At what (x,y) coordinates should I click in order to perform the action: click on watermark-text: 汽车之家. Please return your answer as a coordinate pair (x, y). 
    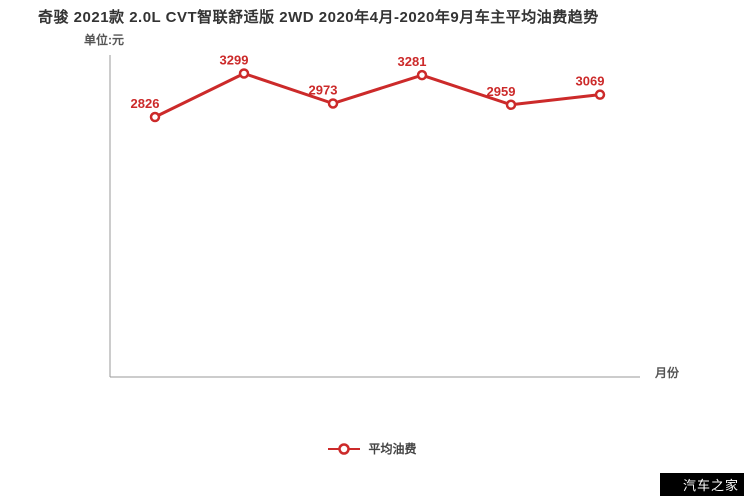
    Looking at the image, I should click on (710, 485).